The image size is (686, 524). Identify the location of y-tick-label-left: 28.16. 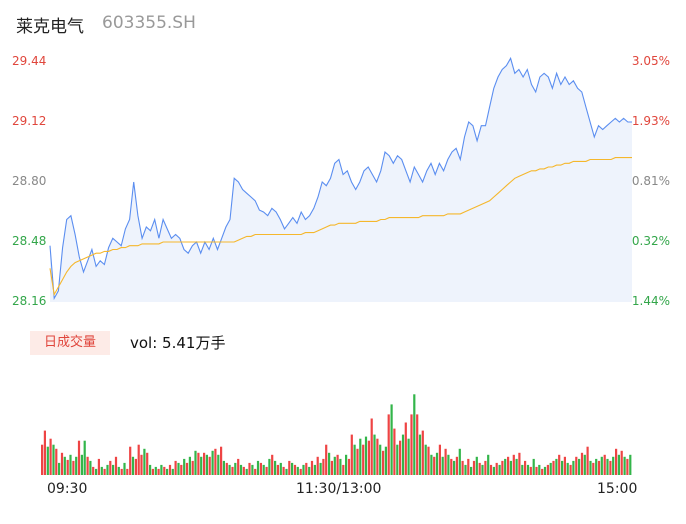
(29, 301).